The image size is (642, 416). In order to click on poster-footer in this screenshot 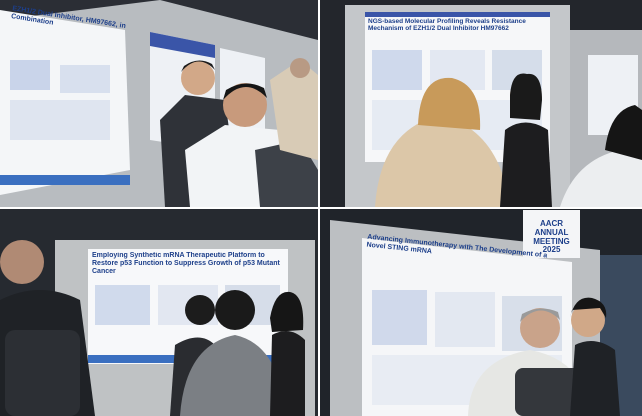, I will do `click(65, 180)`.